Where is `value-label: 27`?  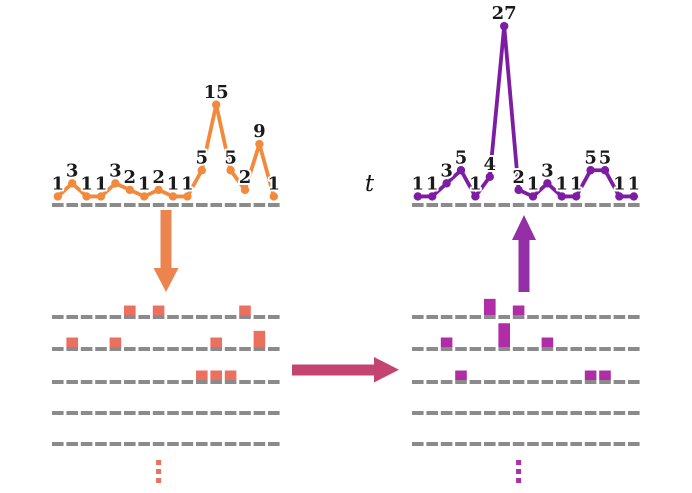 value-label: 27 is located at coordinates (504, 13).